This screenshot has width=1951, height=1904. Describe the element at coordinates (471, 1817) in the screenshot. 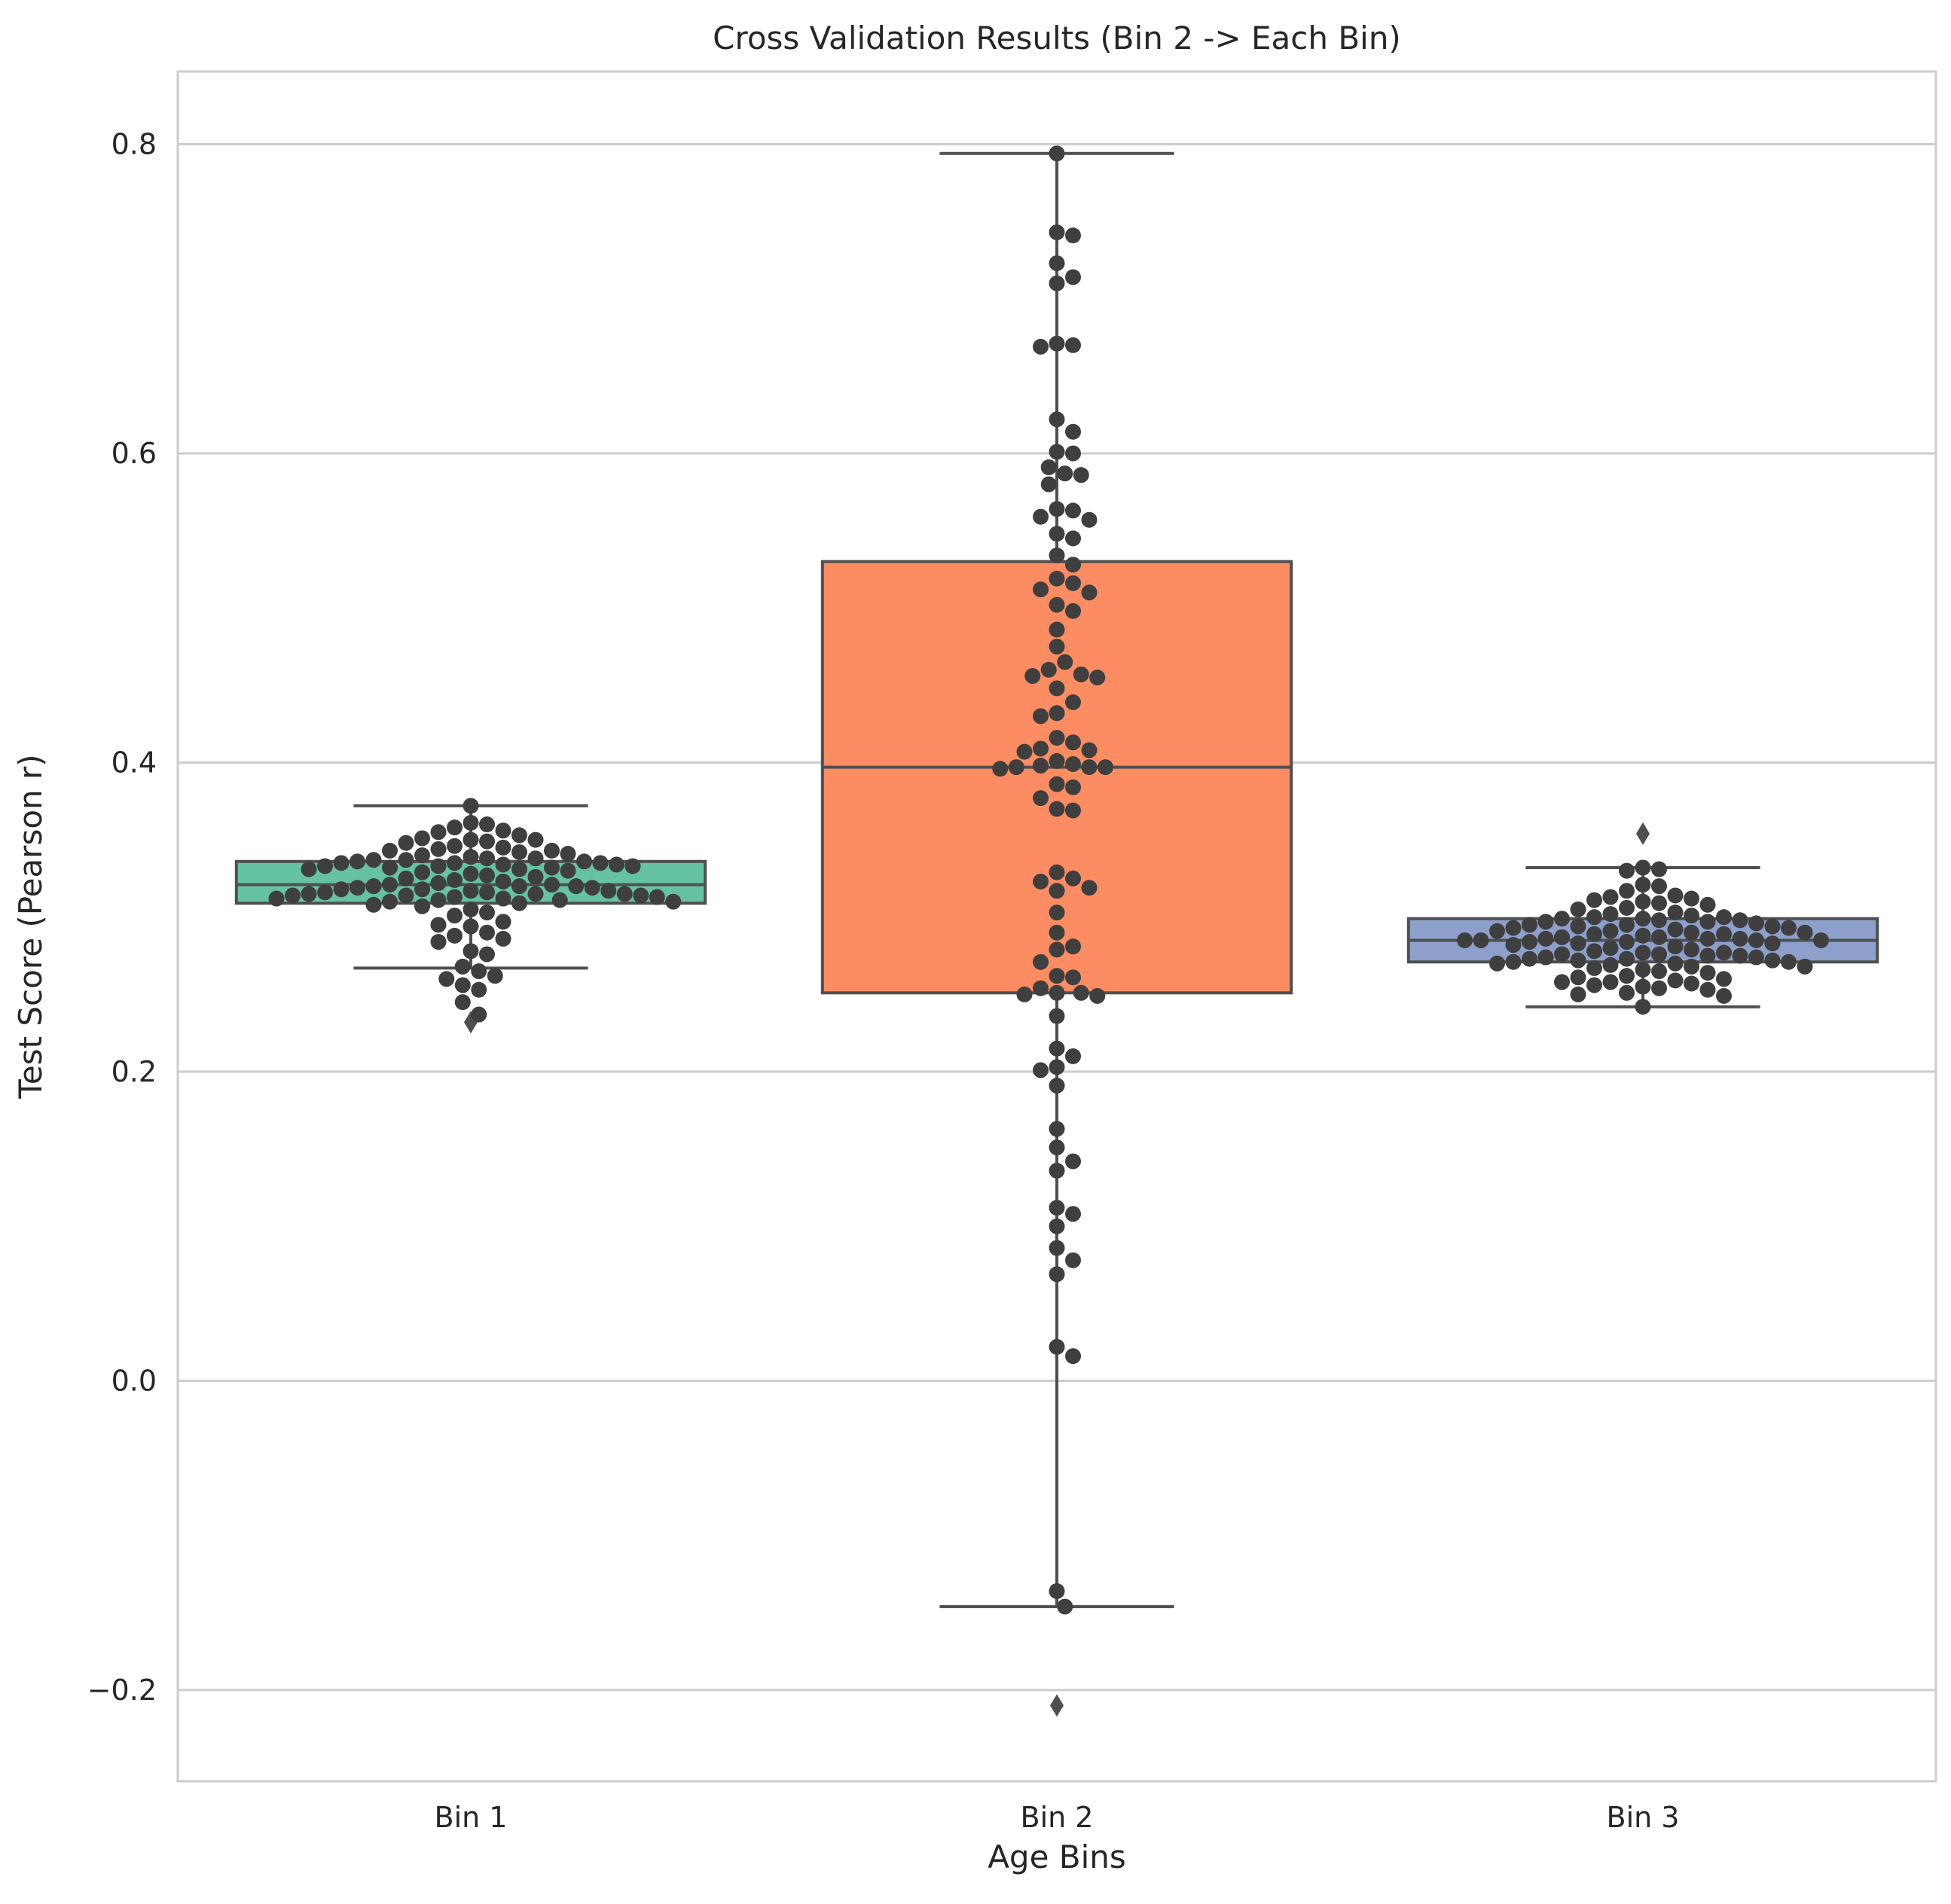

I see `x-tick-label: Bin 1` at that location.